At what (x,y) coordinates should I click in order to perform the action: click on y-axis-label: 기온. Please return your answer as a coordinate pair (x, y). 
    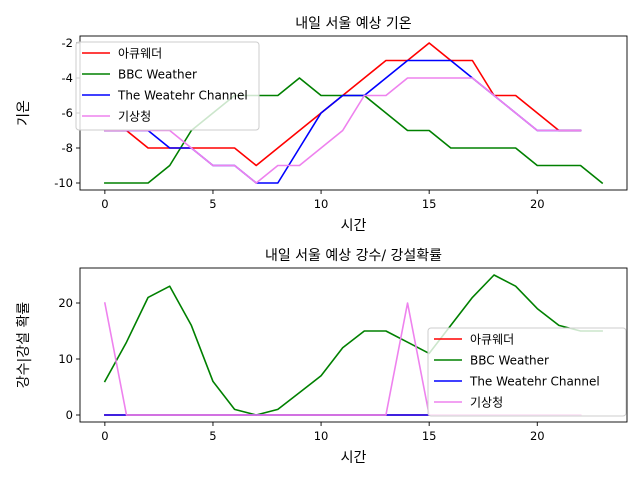
    Looking at the image, I should click on (24, 113).